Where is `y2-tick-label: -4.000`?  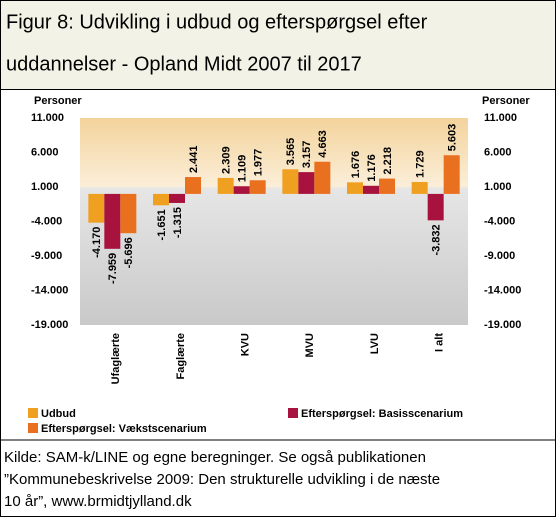 y2-tick-label: -4.000 is located at coordinates (499, 221).